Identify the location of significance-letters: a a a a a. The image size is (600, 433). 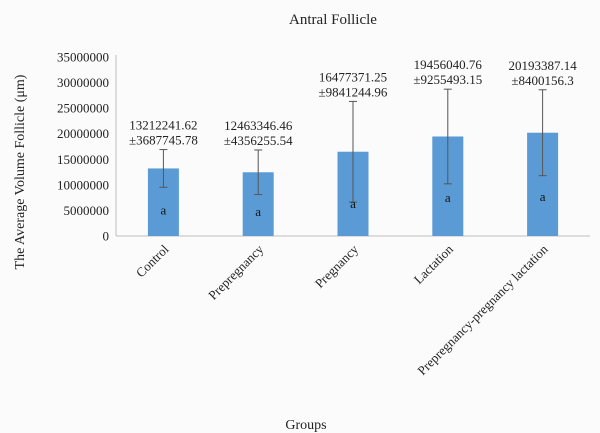
(353, 204).